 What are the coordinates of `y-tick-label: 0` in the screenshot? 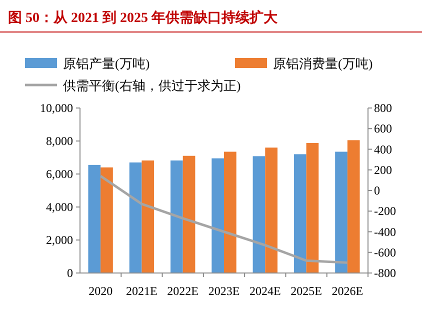 It's located at (70, 273).